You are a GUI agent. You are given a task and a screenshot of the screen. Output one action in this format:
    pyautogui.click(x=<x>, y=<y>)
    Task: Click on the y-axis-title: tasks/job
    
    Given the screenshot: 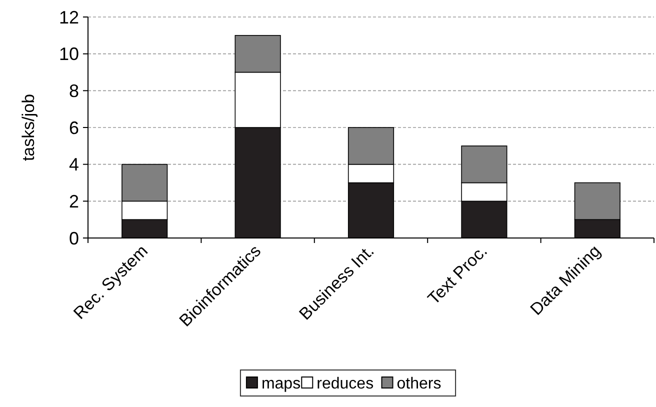 What is the action you would take?
    pyautogui.click(x=28, y=128)
    